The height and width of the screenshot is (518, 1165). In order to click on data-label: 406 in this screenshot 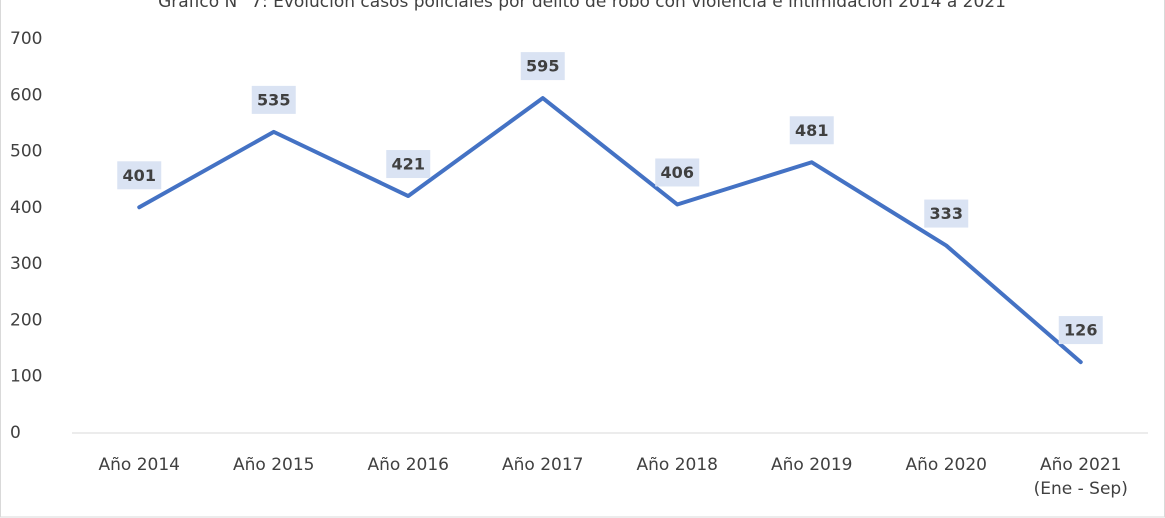, I will do `click(677, 172)`.